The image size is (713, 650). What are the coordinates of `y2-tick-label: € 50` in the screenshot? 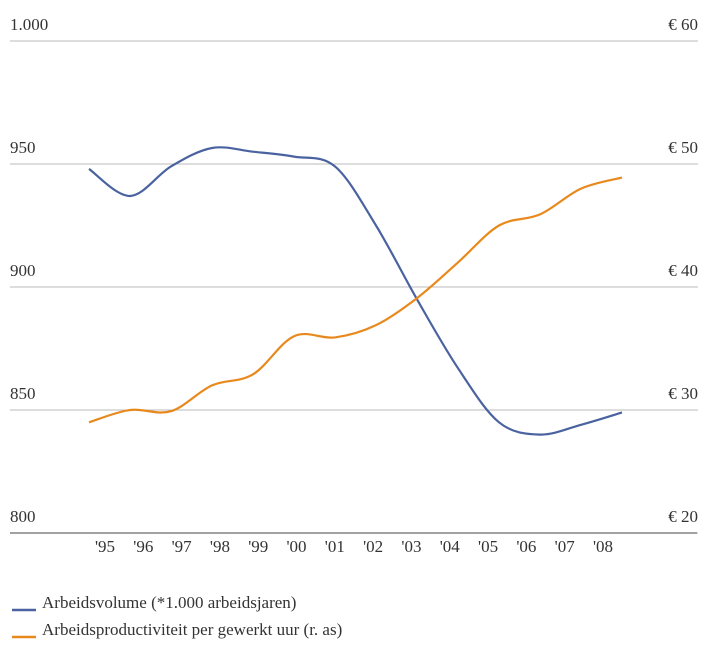 It's located at (683, 147).